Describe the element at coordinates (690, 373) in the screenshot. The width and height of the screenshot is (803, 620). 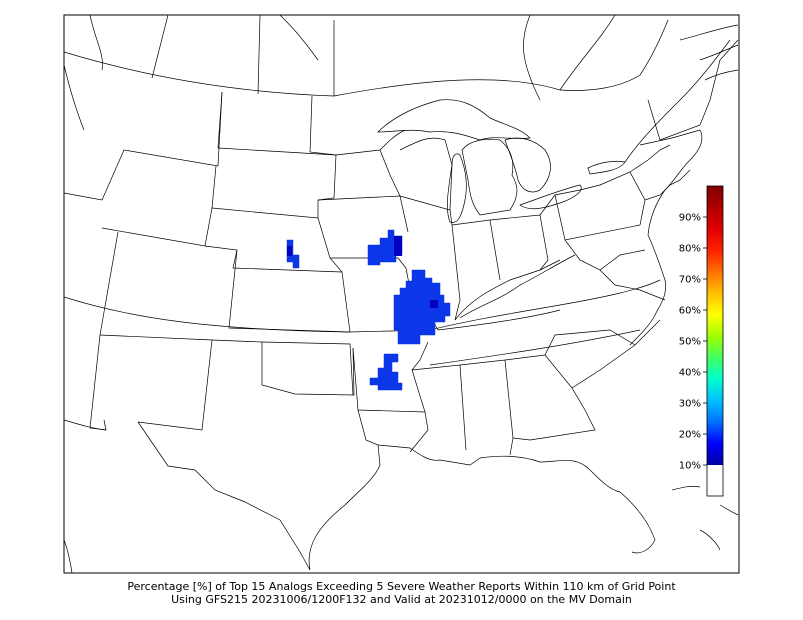
I see `colorbar-tick-label: 40%` at that location.